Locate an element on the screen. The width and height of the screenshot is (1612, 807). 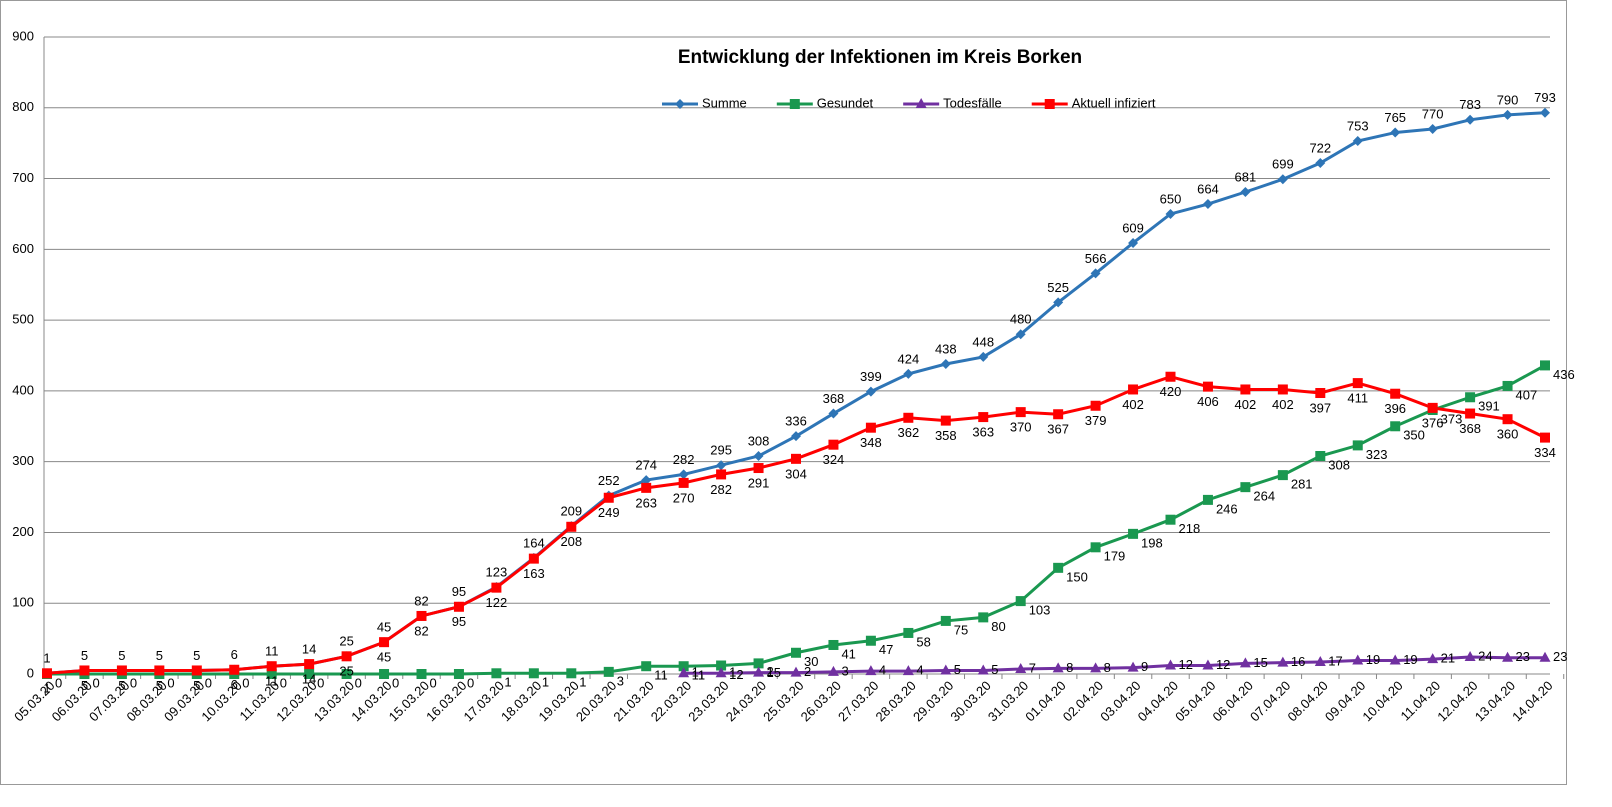
data-label: 753 is located at coordinates (1358, 125).